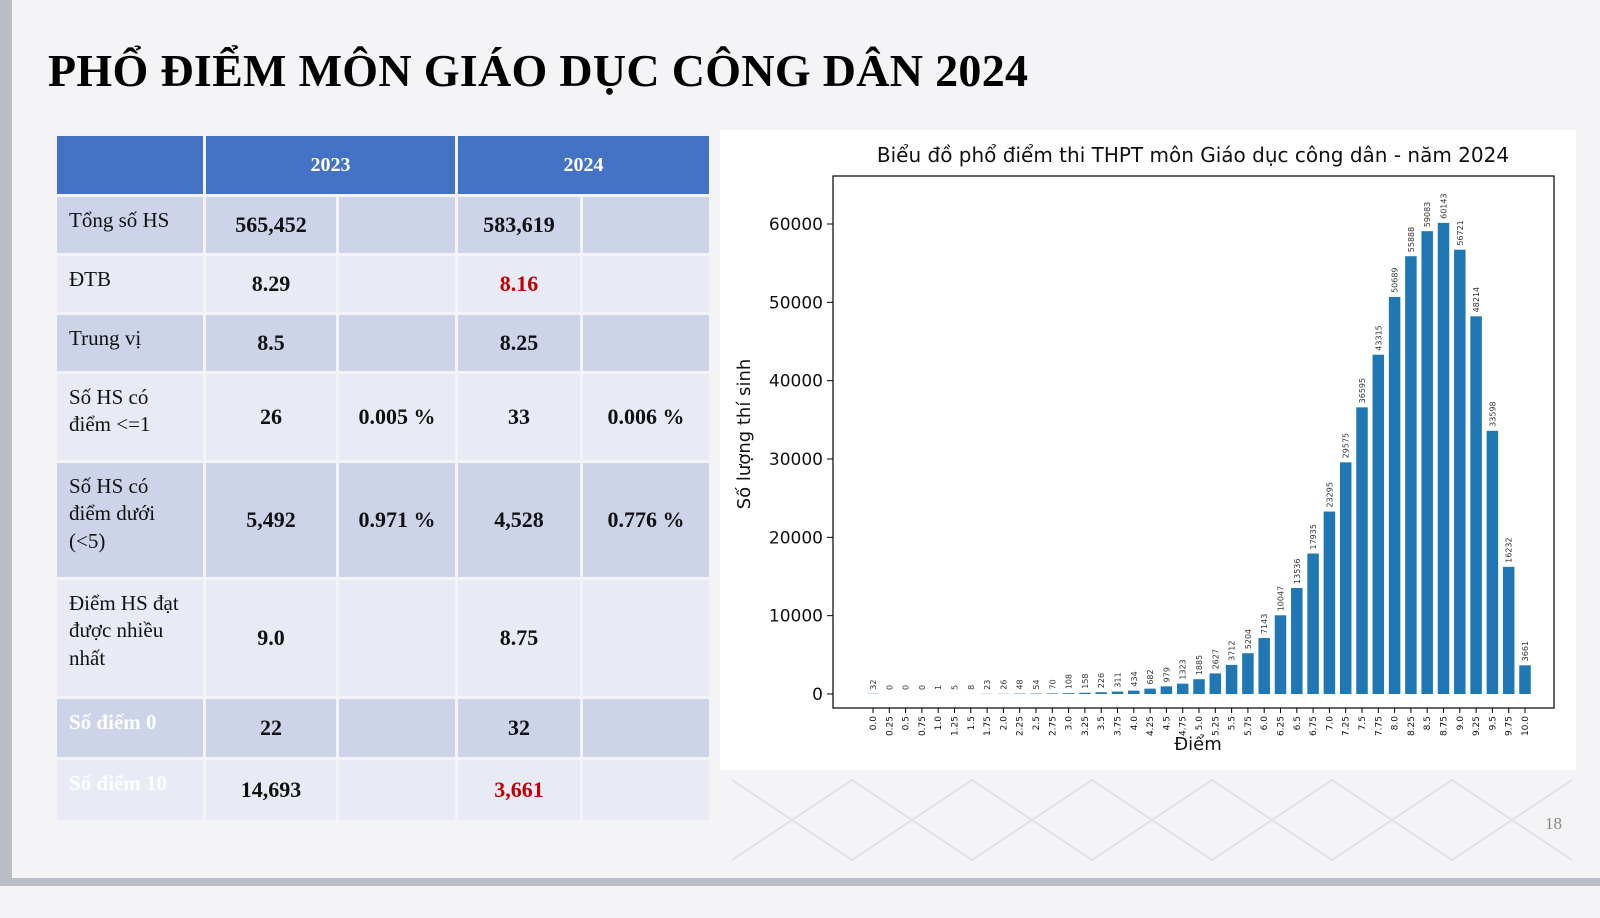  Describe the element at coordinates (1379, 726) in the screenshot. I see `x-tick-label: 7.75` at that location.